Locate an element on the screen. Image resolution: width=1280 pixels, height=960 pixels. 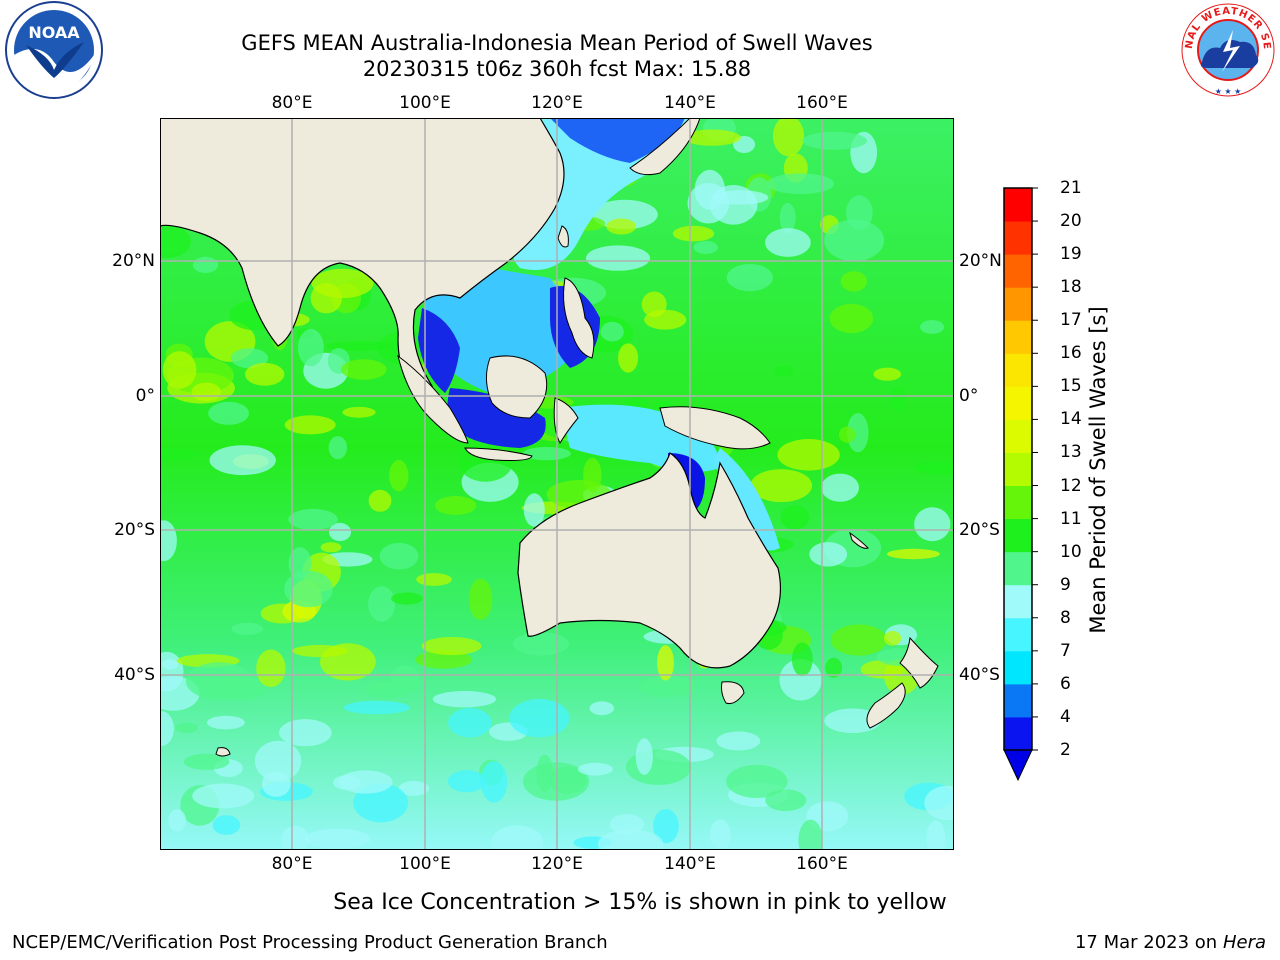
lon-tick-label-bottom: 100°E is located at coordinates (425, 864).